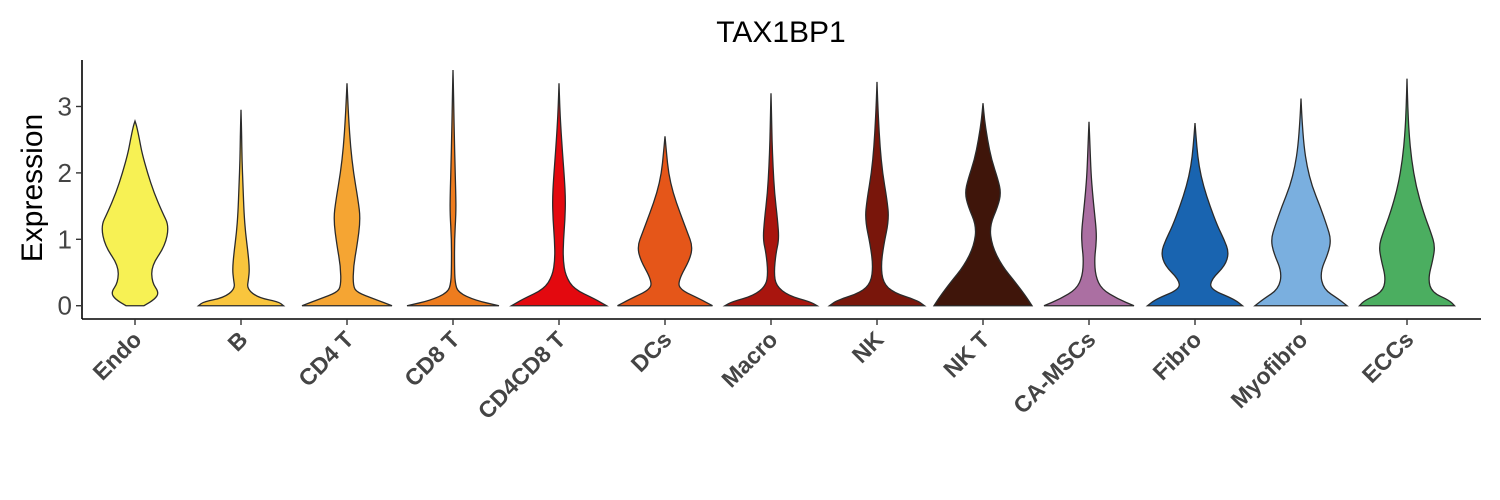  Describe the element at coordinates (651, 351) in the screenshot. I see `x-tick-label: DCs` at that location.